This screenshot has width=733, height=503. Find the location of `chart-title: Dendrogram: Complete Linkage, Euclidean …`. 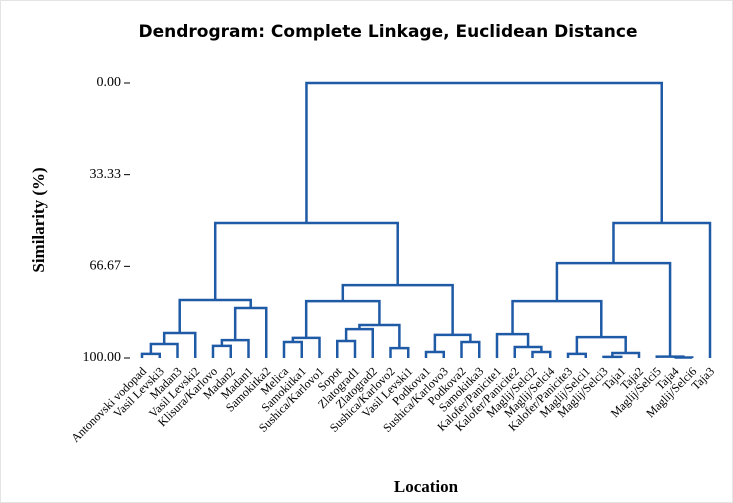

chart-title: Dendrogram: Complete Linkage, Euclidean … is located at coordinates (387, 32).